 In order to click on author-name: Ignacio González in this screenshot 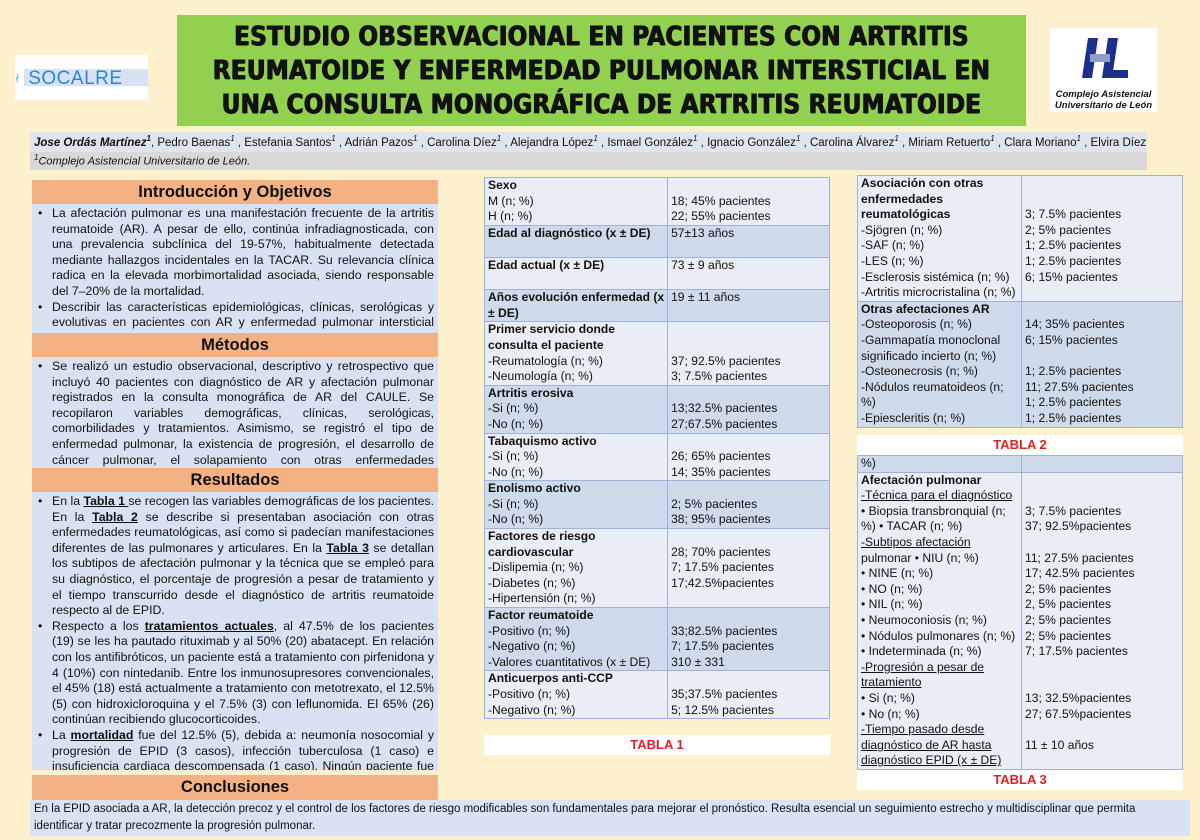, I will do `click(751, 142)`.